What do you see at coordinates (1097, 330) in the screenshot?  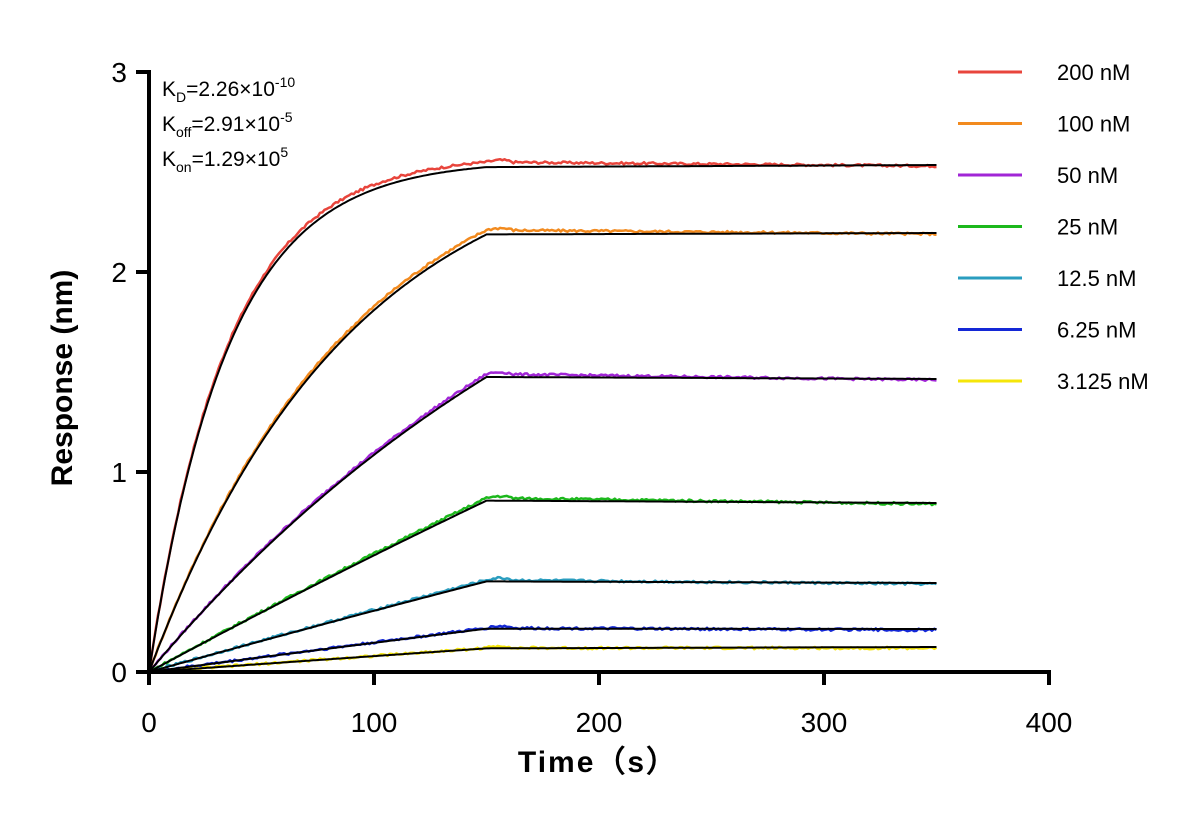 I see `legend-label: 6.25 nM` at bounding box center [1097, 330].